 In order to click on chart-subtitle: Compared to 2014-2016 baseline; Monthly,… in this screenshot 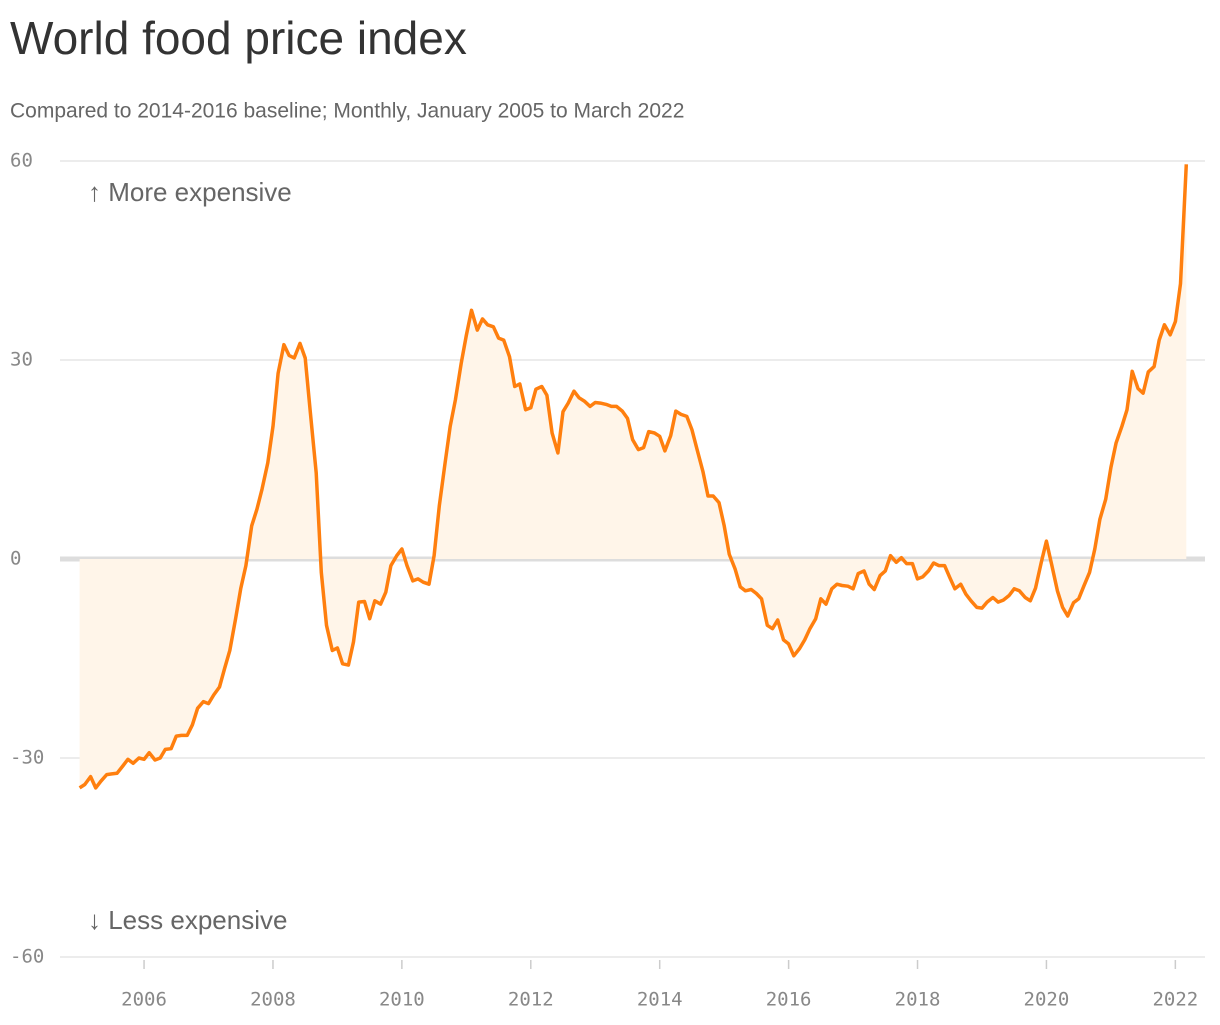, I will do `click(347, 111)`.